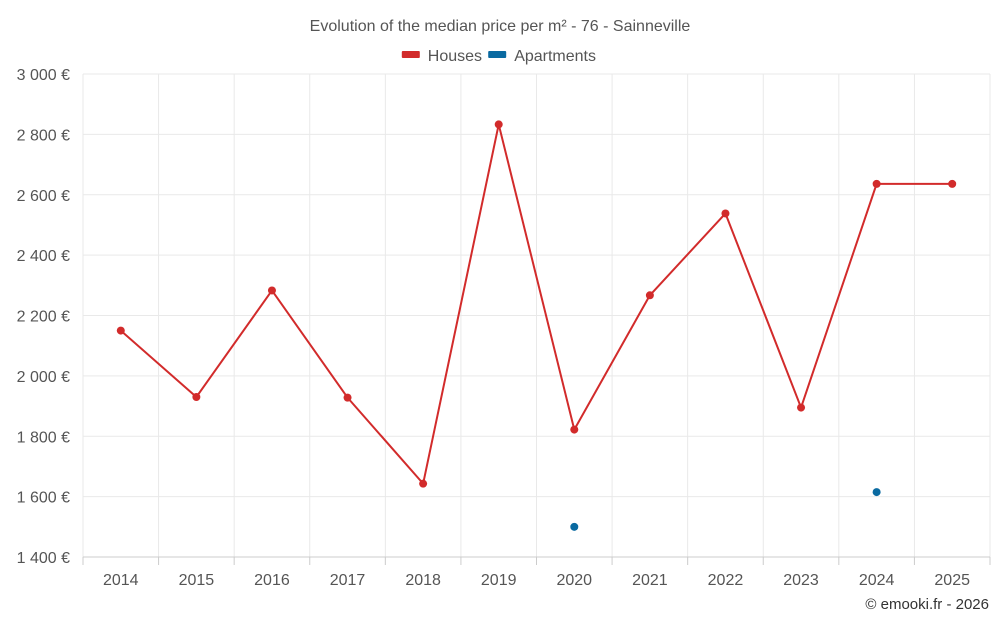  Describe the element at coordinates (499, 580) in the screenshot. I see `x-tick-label: 2019` at that location.